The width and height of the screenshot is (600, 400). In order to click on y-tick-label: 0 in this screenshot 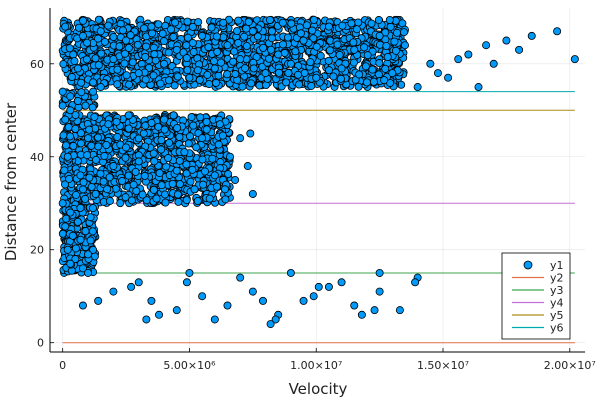, I will do `click(40, 343)`.